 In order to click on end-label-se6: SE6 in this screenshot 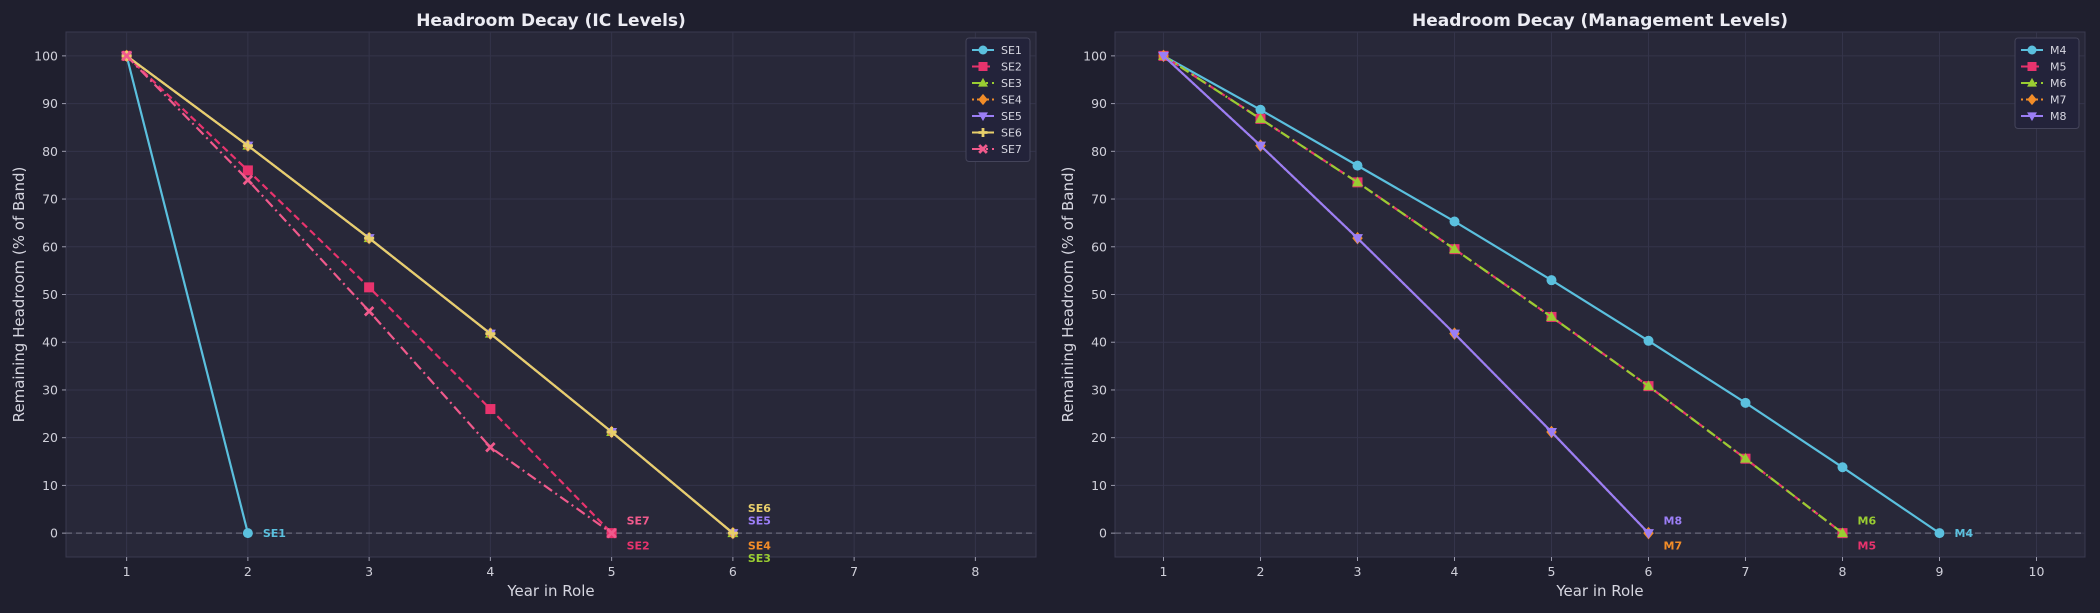, I will do `click(759, 508)`.